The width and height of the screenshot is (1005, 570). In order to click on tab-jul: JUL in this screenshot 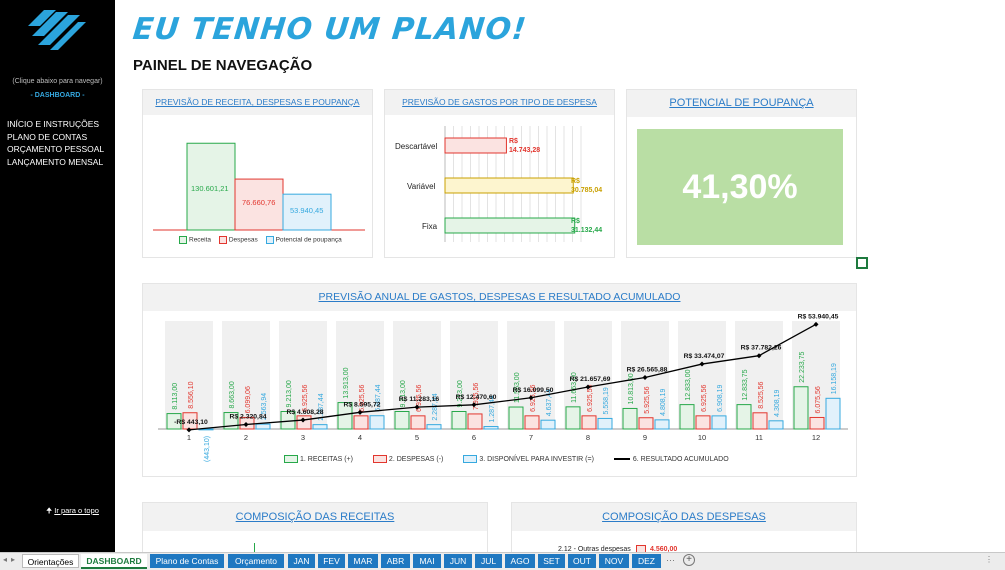, I will do `click(488, 561)`.